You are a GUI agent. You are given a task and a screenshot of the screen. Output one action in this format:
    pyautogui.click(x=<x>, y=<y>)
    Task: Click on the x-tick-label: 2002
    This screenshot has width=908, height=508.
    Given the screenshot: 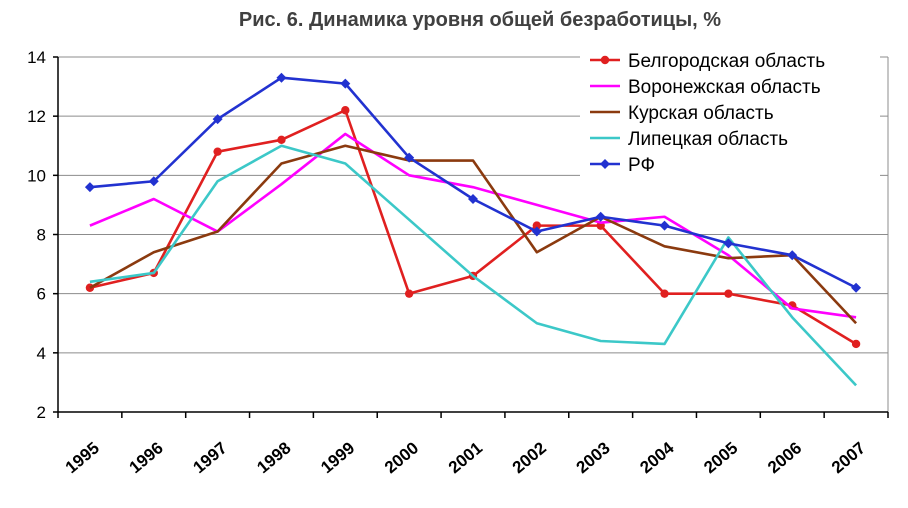 What is the action you would take?
    pyautogui.click(x=529, y=457)
    